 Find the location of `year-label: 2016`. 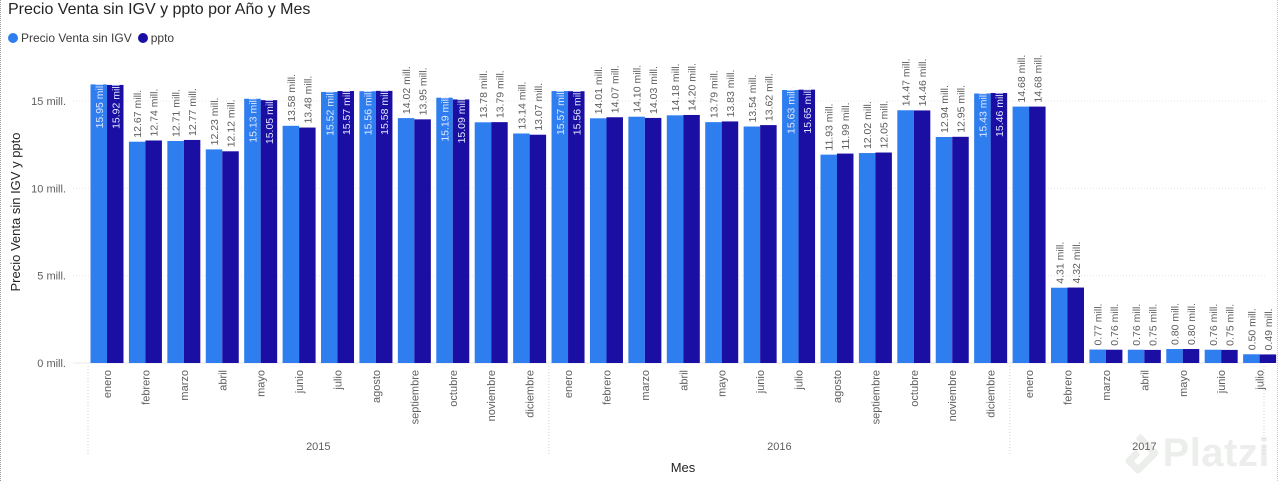

year-label: 2016 is located at coordinates (779, 447).